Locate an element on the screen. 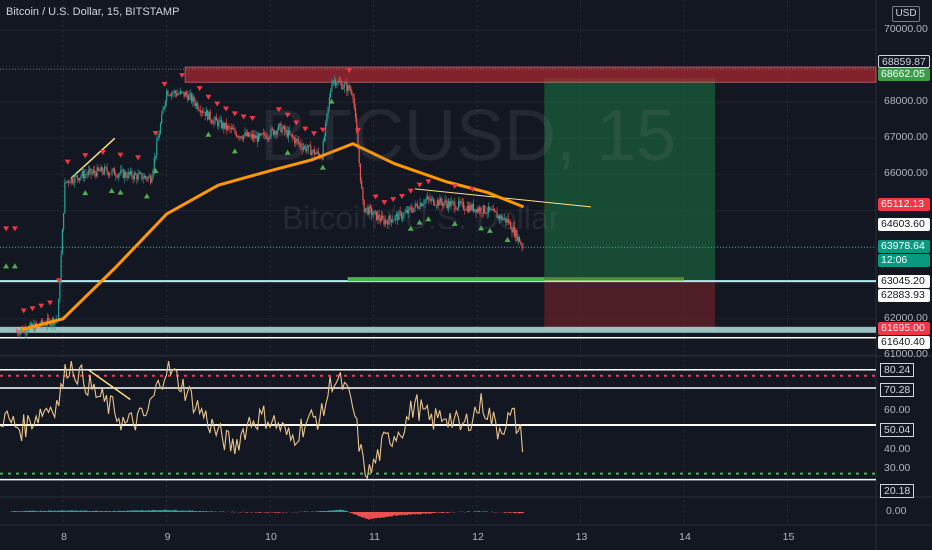 The width and height of the screenshot is (932, 550). time-axis-label: 14 is located at coordinates (685, 537).